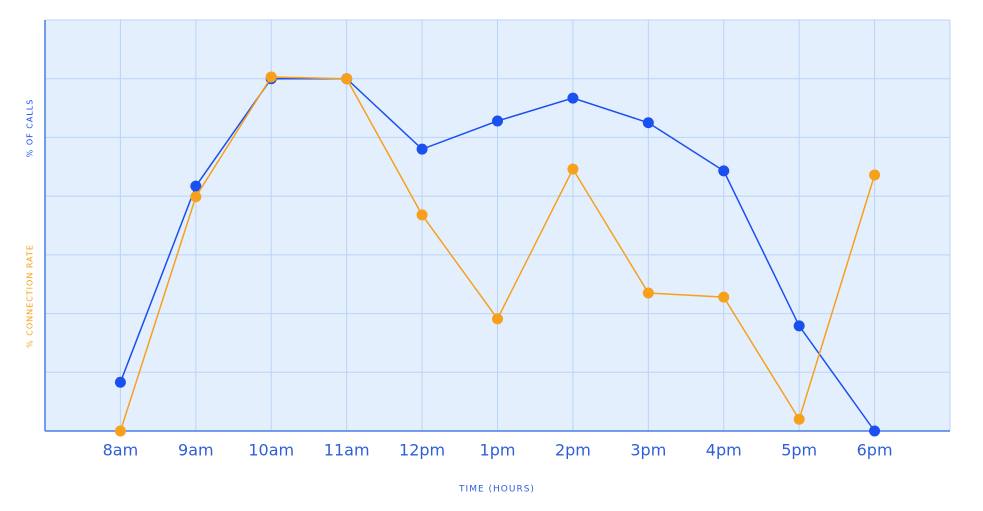 This screenshot has width=983, height=511. What do you see at coordinates (875, 450) in the screenshot?
I see `x-tick-label: 6pm` at bounding box center [875, 450].